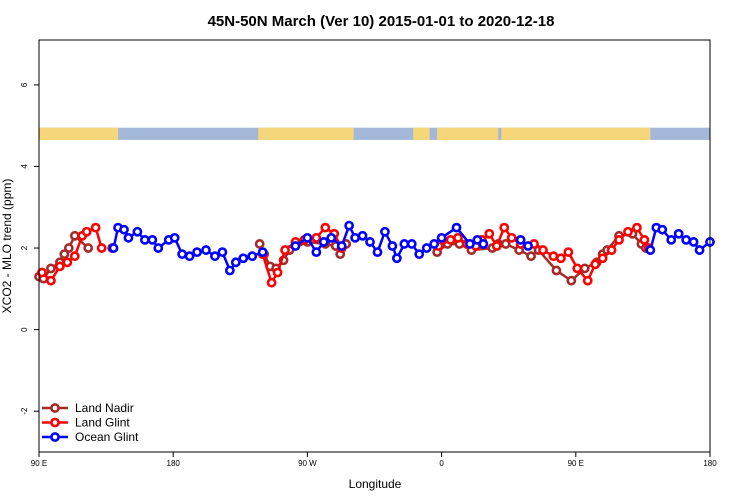  I want to click on x-axis-label: Longitude, so click(375, 484).